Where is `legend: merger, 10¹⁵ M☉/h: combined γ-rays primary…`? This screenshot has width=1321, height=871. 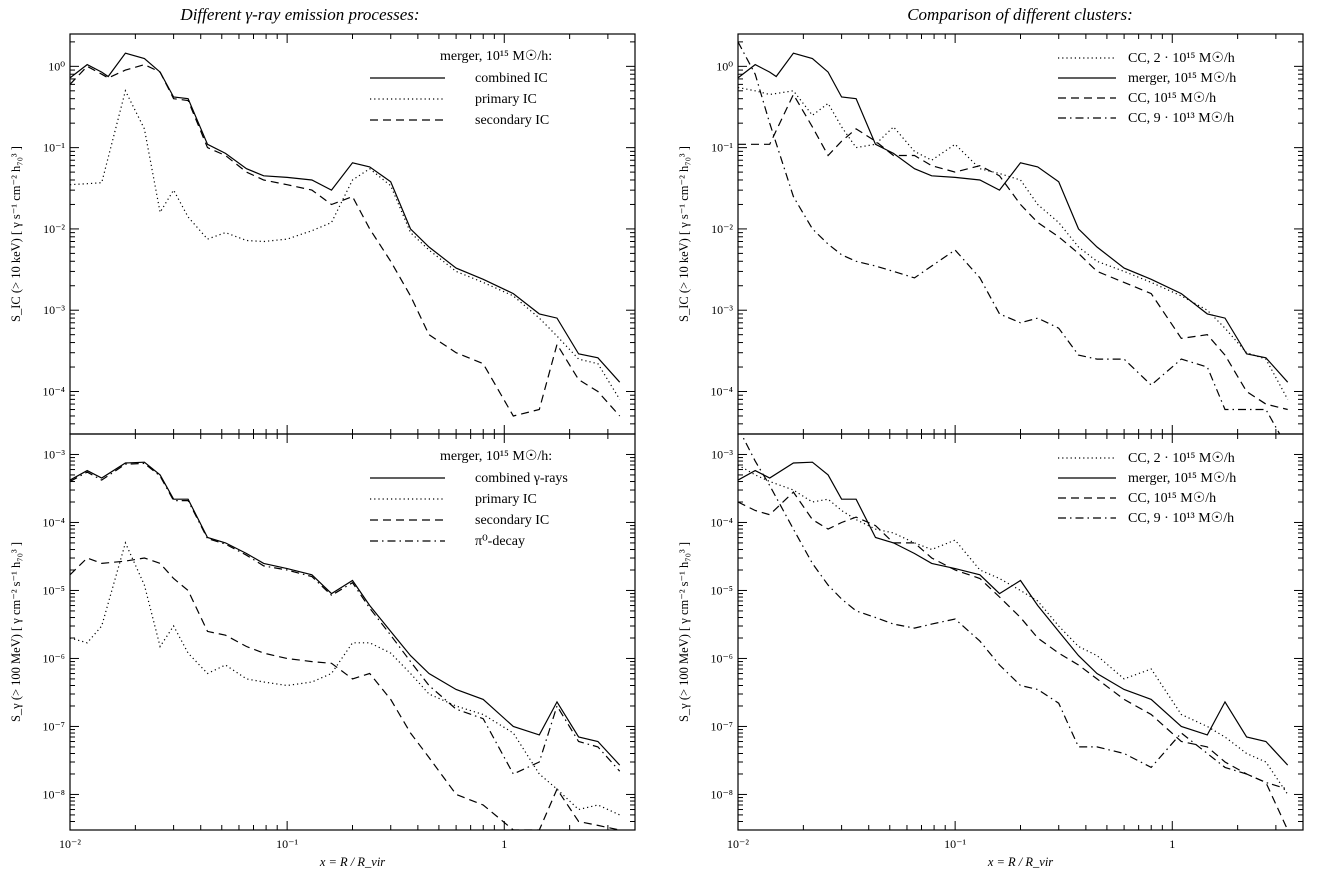
legend: merger, 10¹⁵ M☉/h: combined γ-rays primary… is located at coordinates (469, 499).